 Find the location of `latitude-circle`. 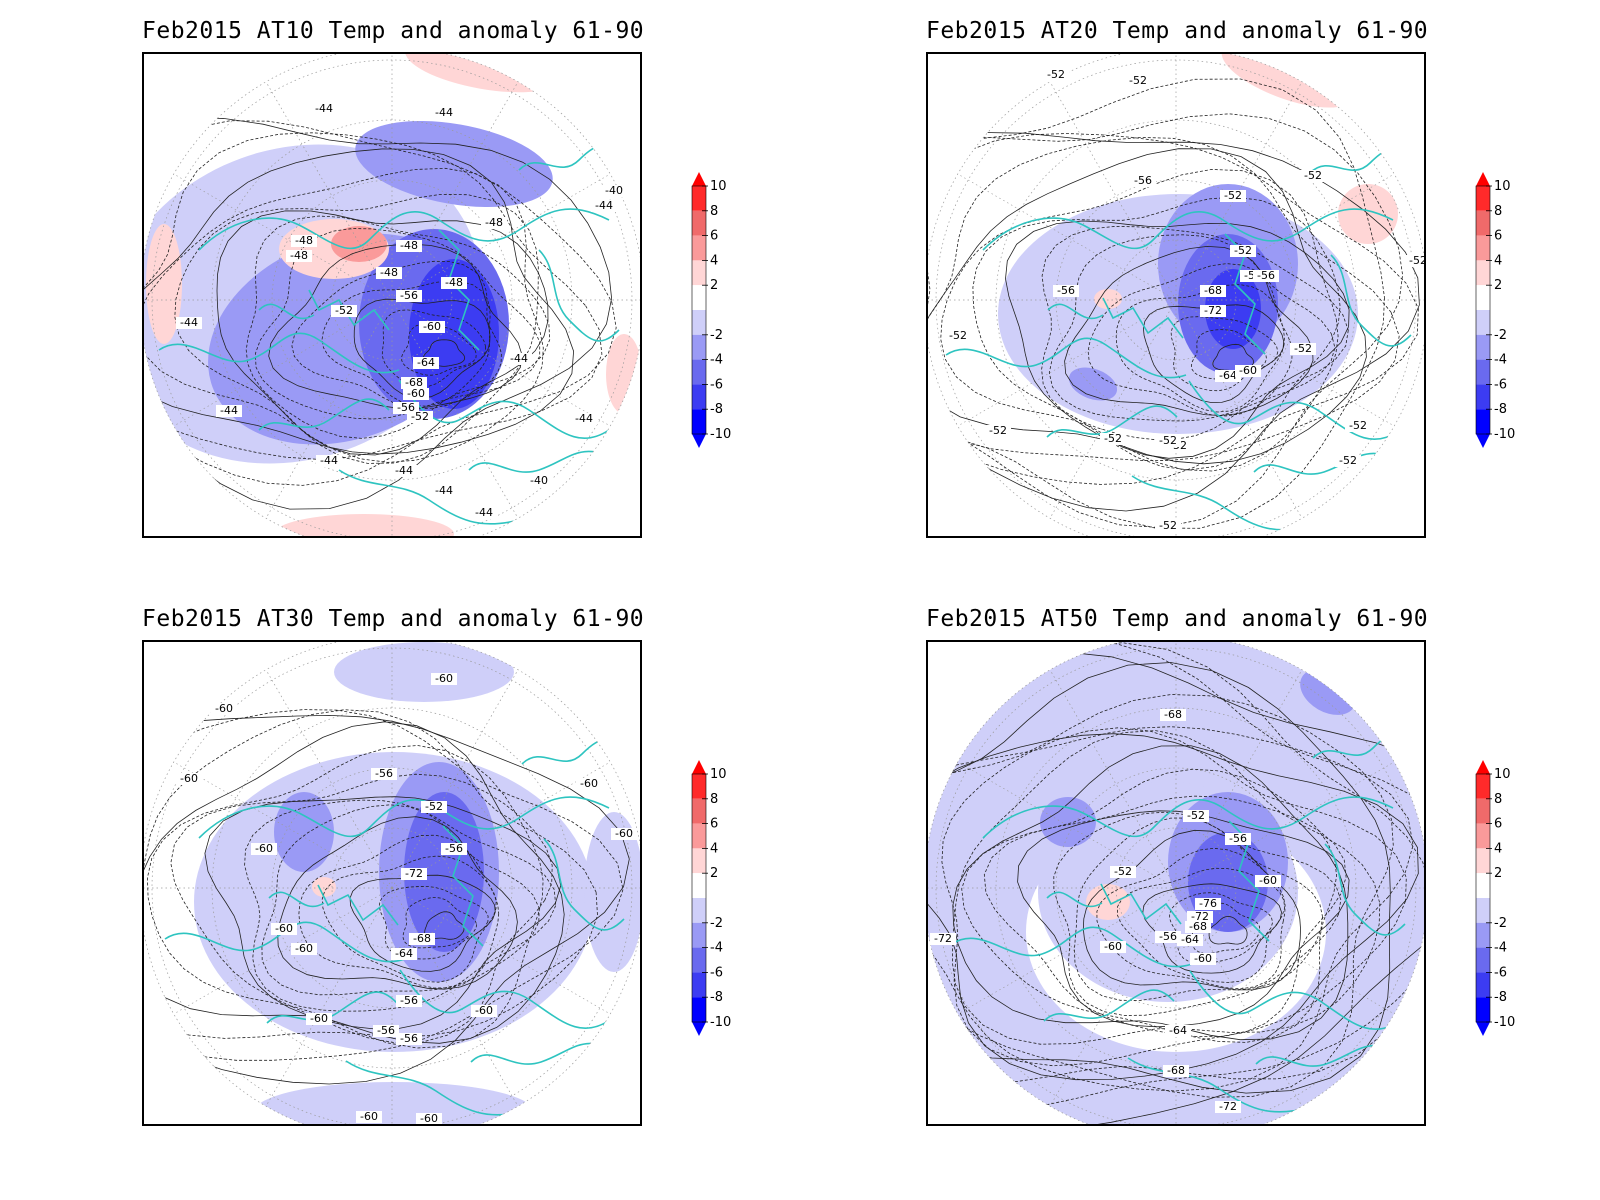

latitude-circle is located at coordinates (392, 888).